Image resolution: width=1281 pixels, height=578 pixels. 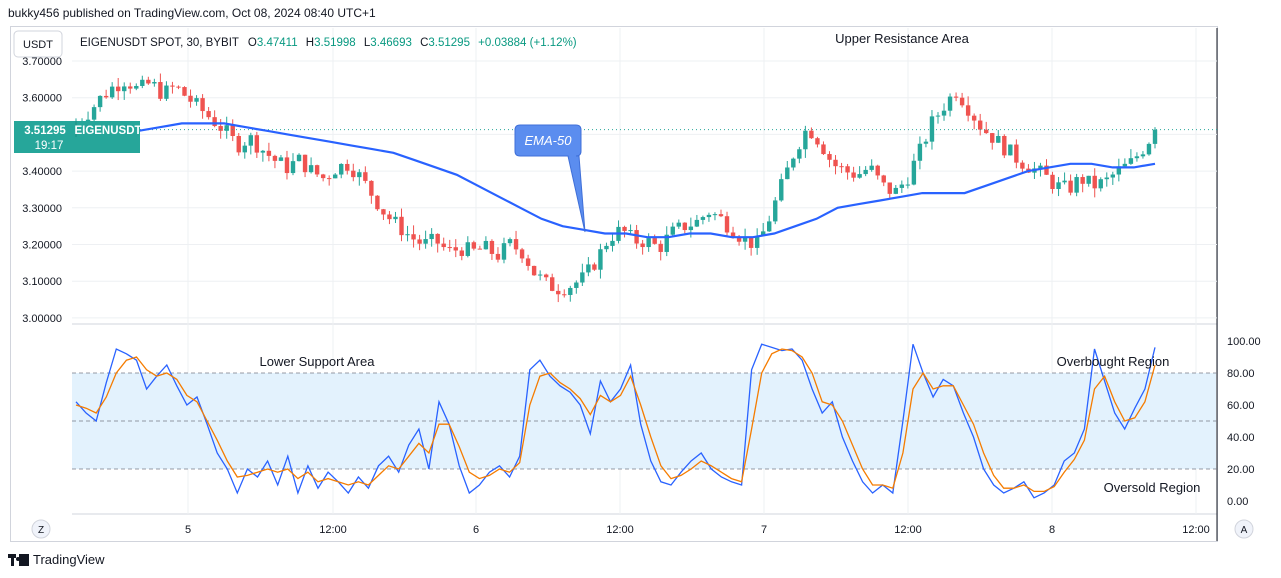 I want to click on price-tag-symbol: EIGENUSDT, so click(x=107, y=131).